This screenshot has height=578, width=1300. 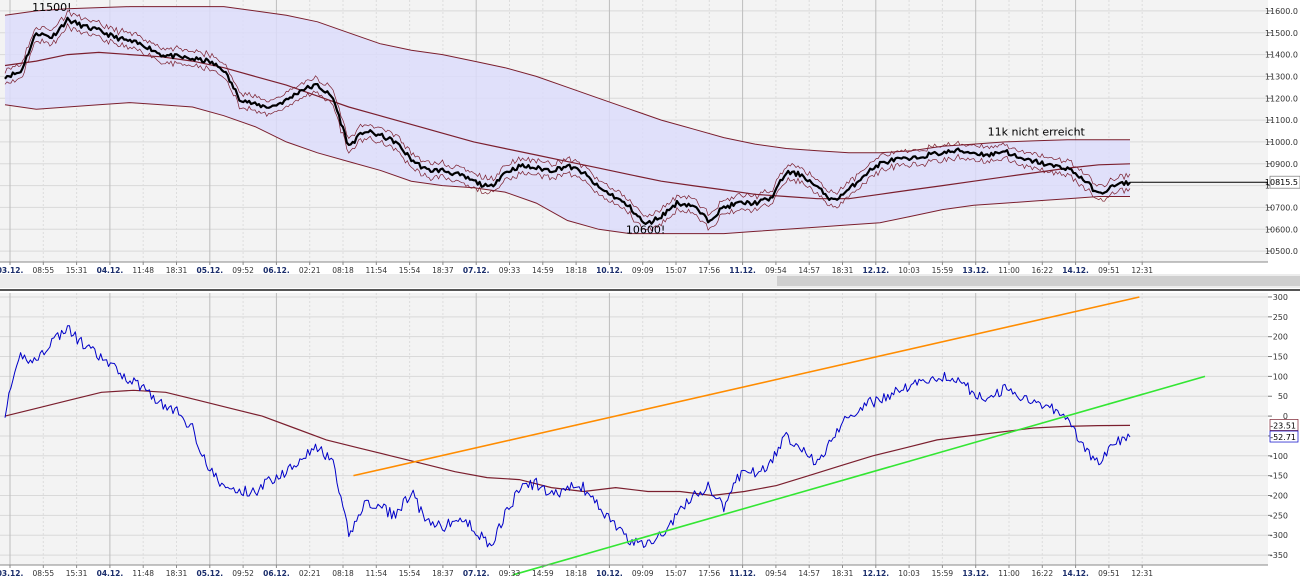 What do you see at coordinates (676, 573) in the screenshot?
I see `x-tick-label: 15:07` at bounding box center [676, 573].